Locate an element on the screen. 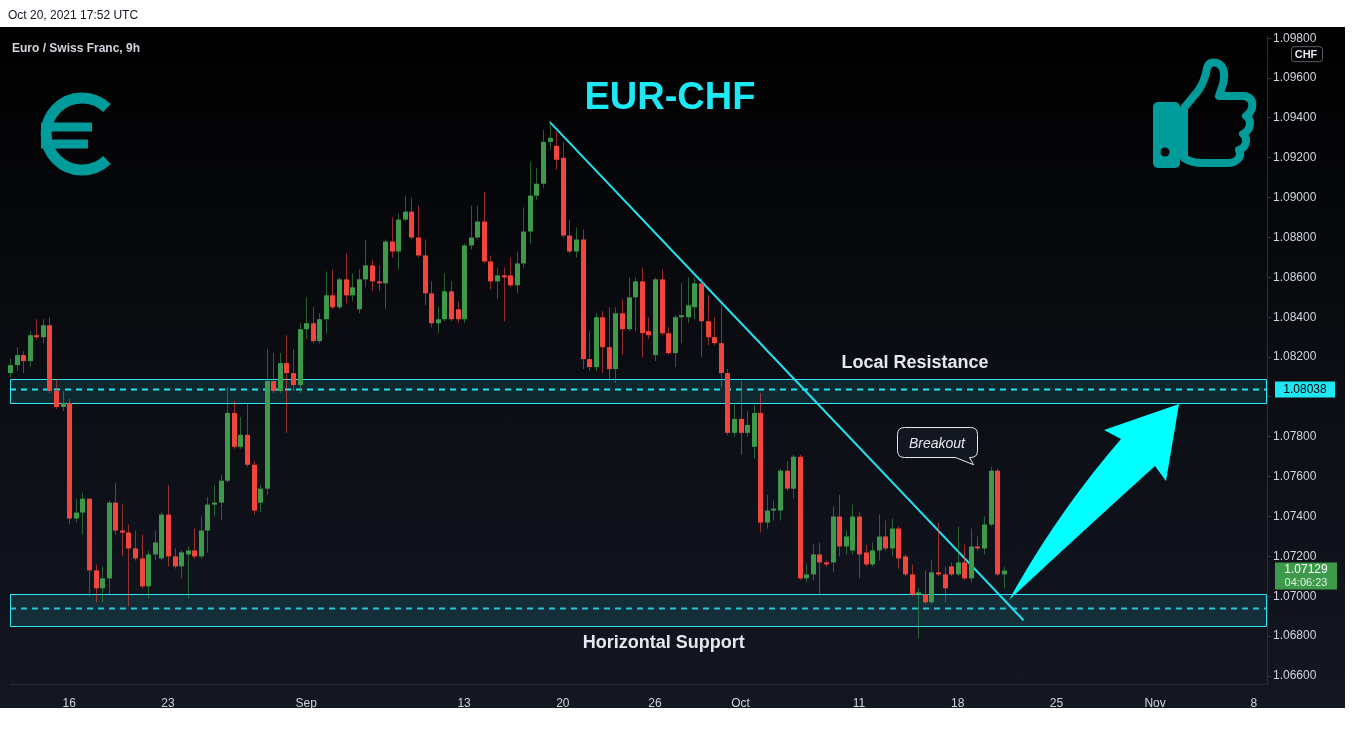  text: EUR-CHF is located at coordinates (670, 95).